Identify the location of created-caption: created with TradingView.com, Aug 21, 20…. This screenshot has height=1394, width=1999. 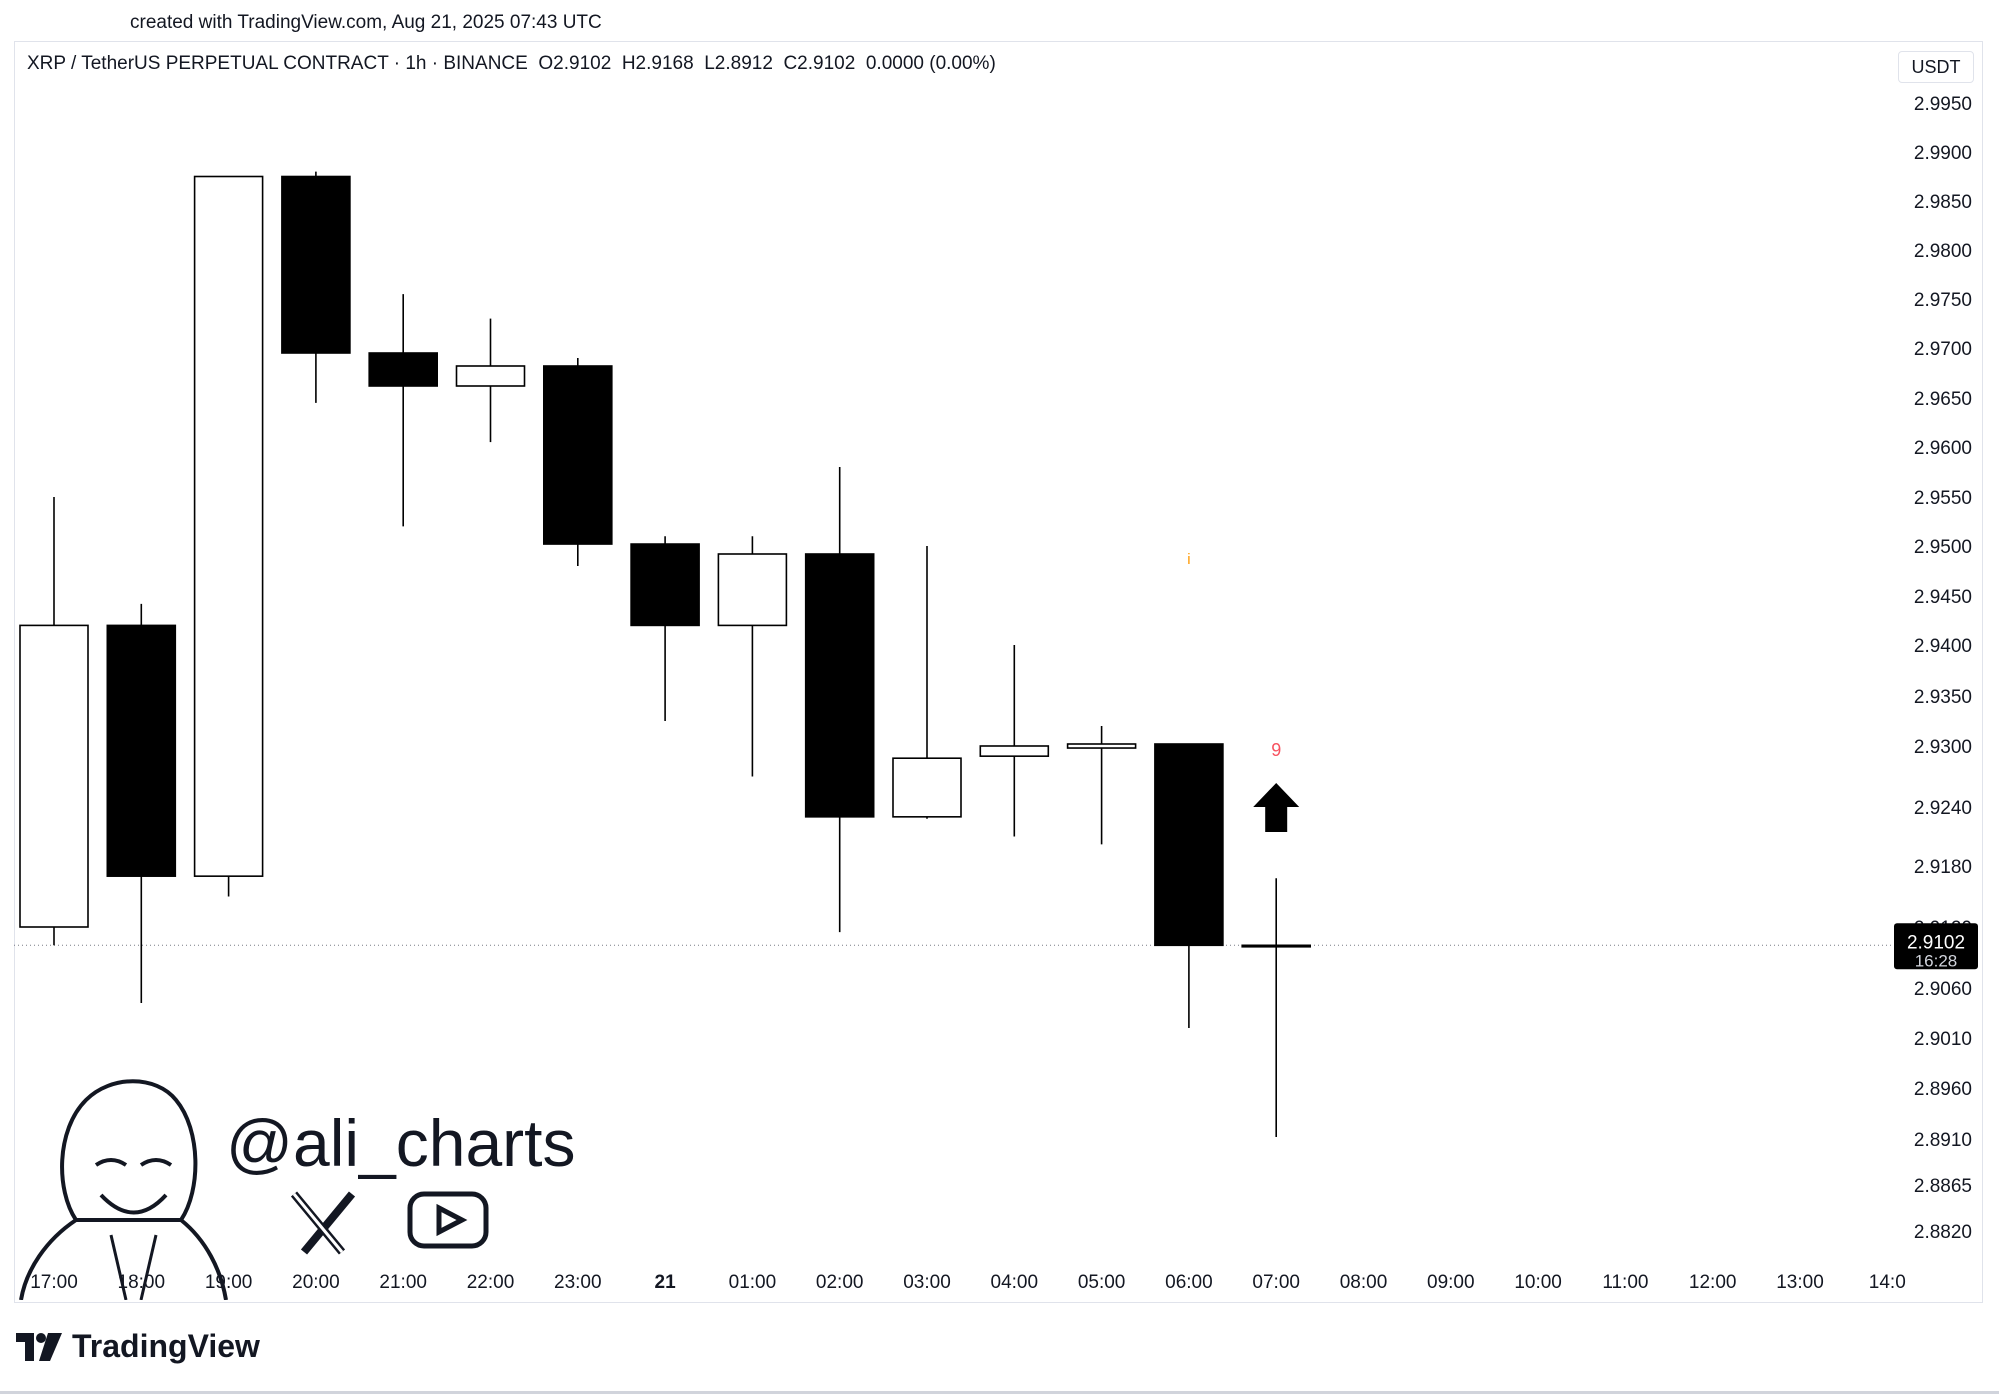
(366, 22).